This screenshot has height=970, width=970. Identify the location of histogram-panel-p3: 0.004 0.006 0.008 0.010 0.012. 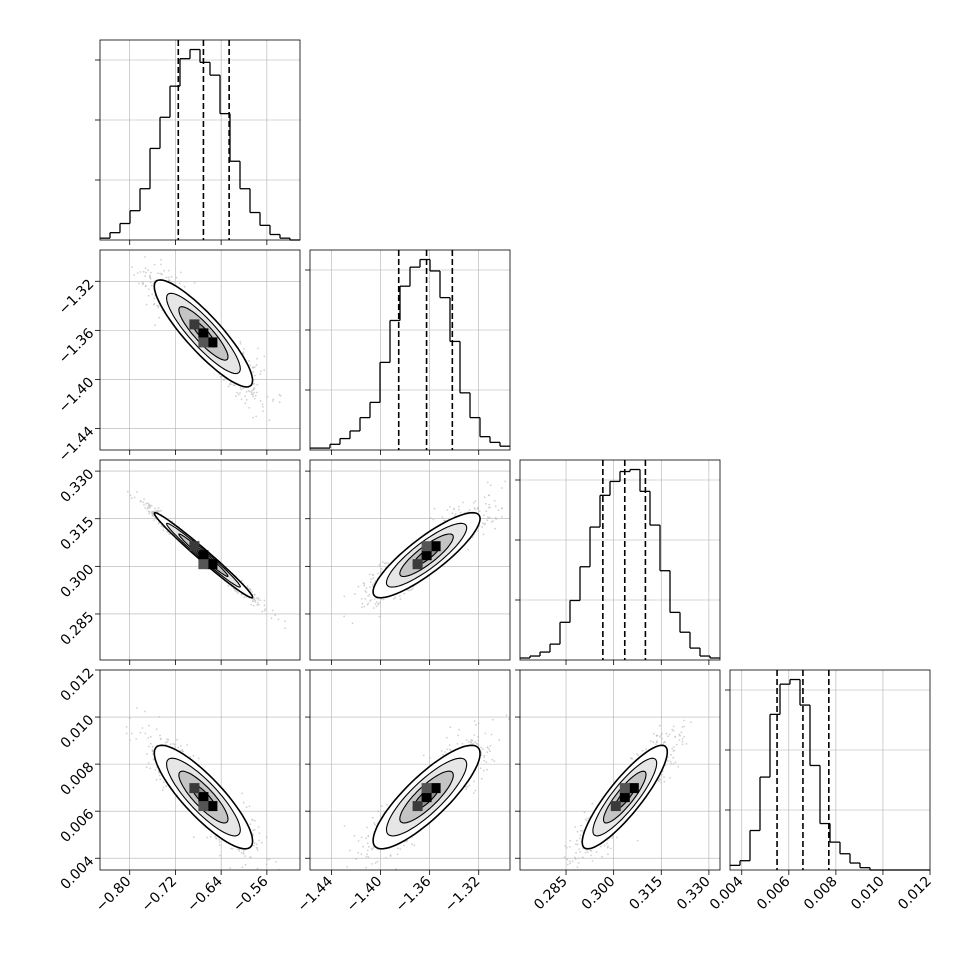
(821, 791).